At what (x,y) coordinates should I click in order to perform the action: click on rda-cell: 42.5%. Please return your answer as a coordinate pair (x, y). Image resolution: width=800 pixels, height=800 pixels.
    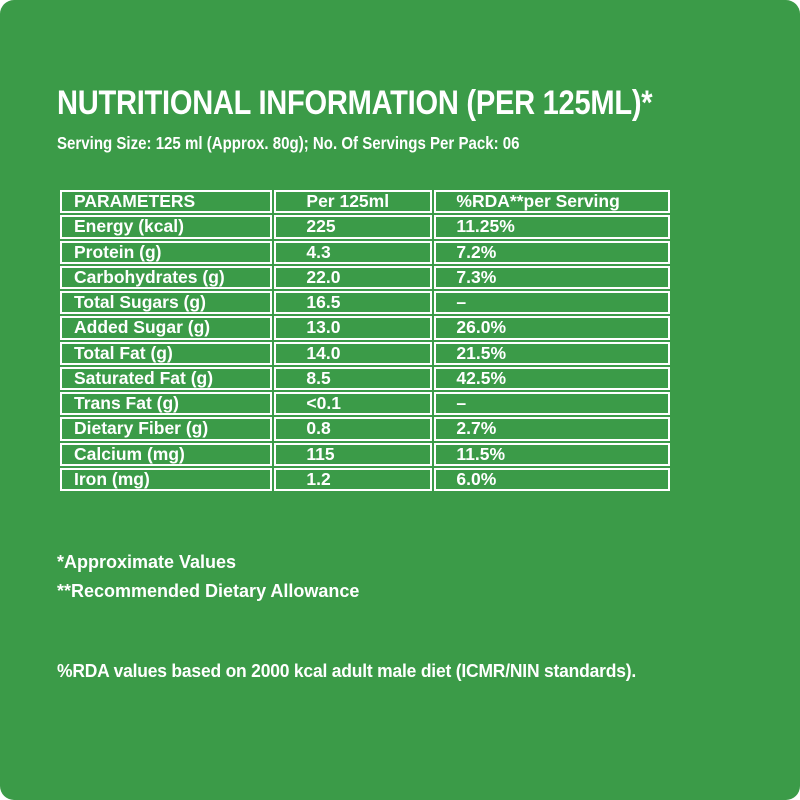
    Looking at the image, I should click on (552, 378).